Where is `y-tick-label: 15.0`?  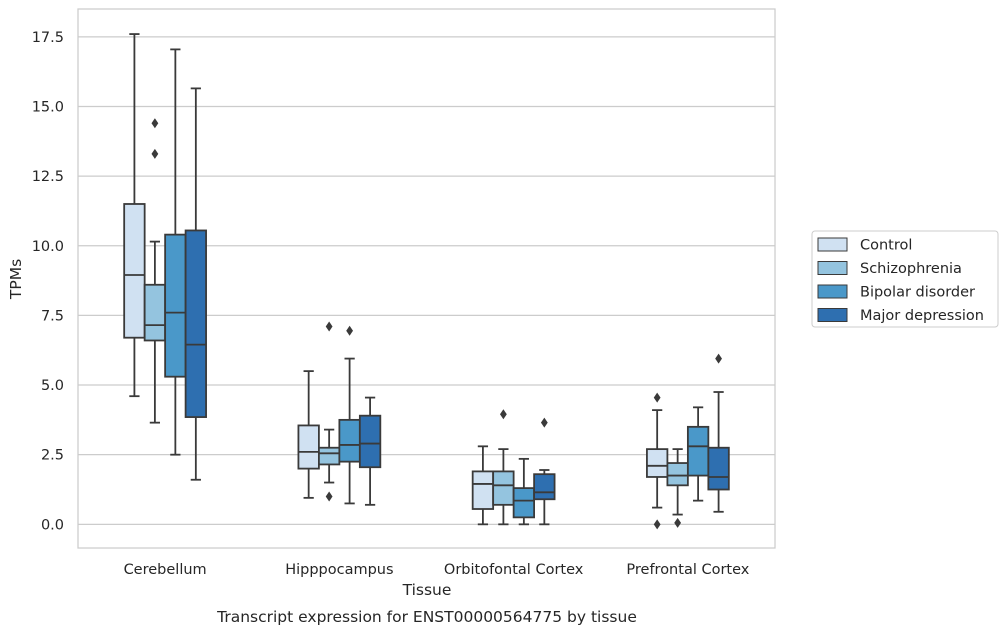
y-tick-label: 15.0 is located at coordinates (48, 107).